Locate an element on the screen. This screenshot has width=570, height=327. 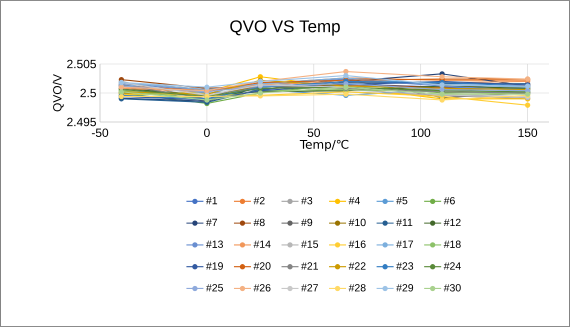
legend-label: #24 is located at coordinates (452, 266).